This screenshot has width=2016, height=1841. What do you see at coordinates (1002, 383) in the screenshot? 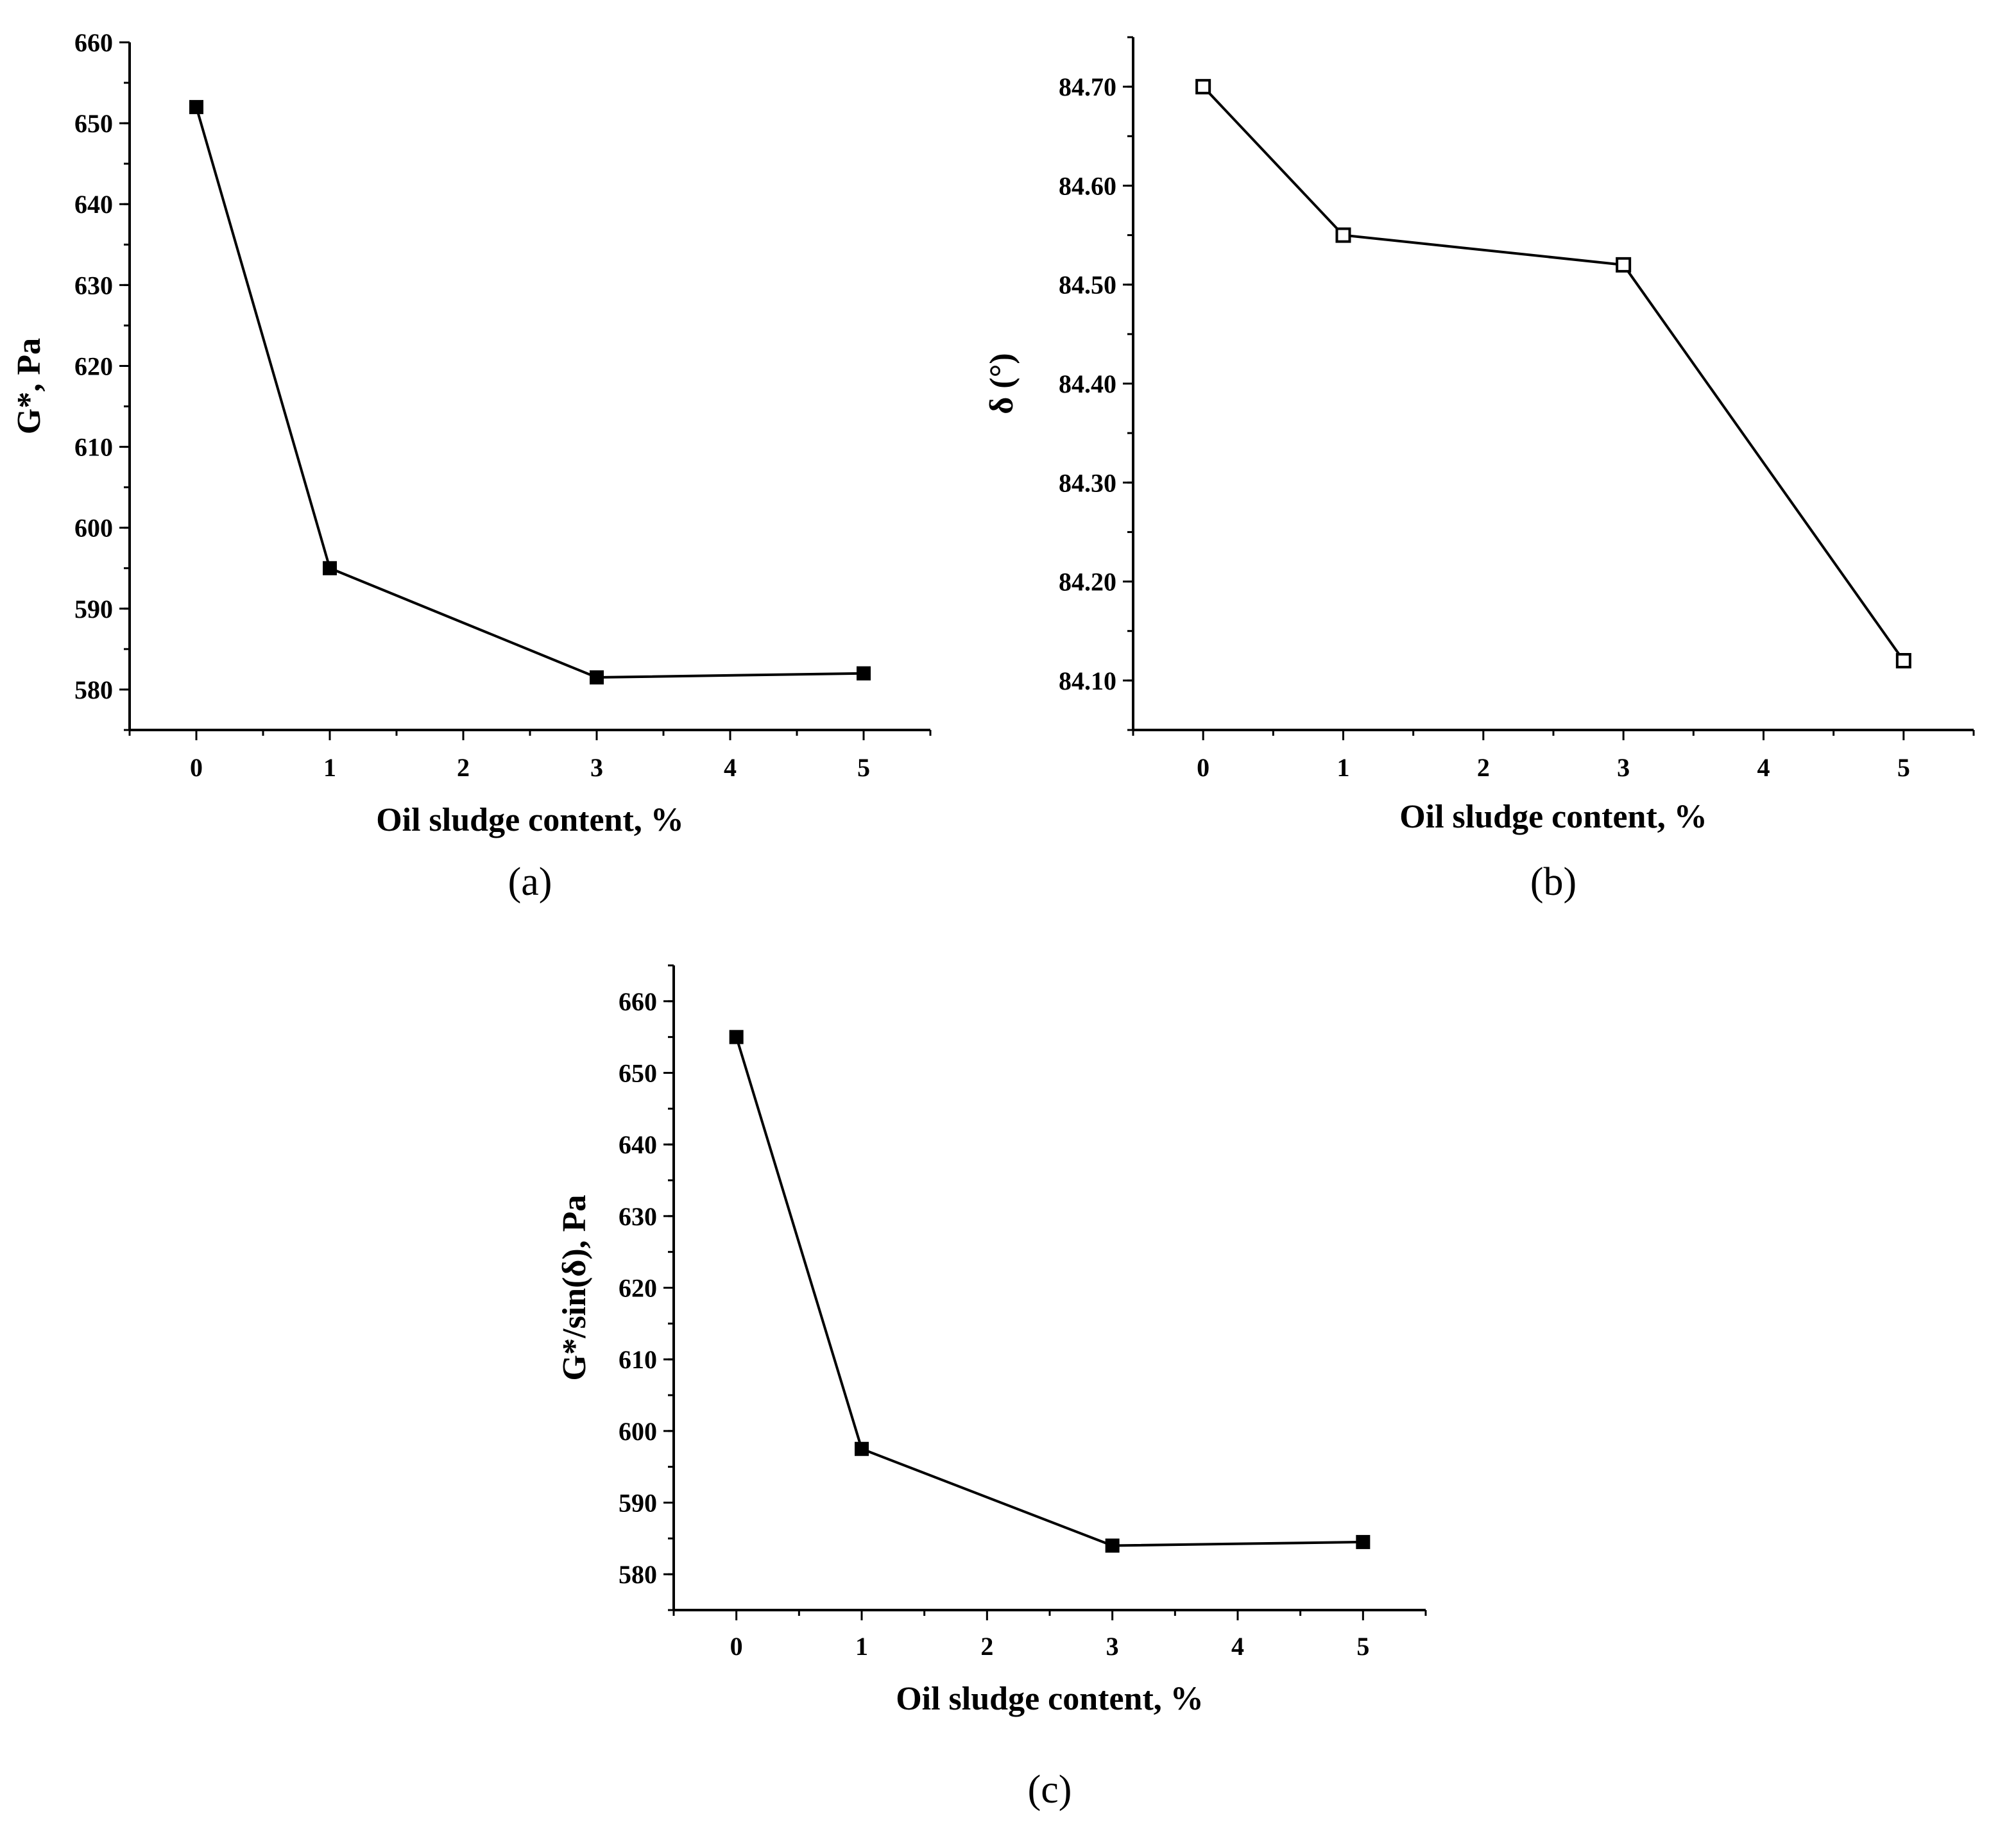
I see `y-axis-title: δ (°)` at bounding box center [1002, 383].